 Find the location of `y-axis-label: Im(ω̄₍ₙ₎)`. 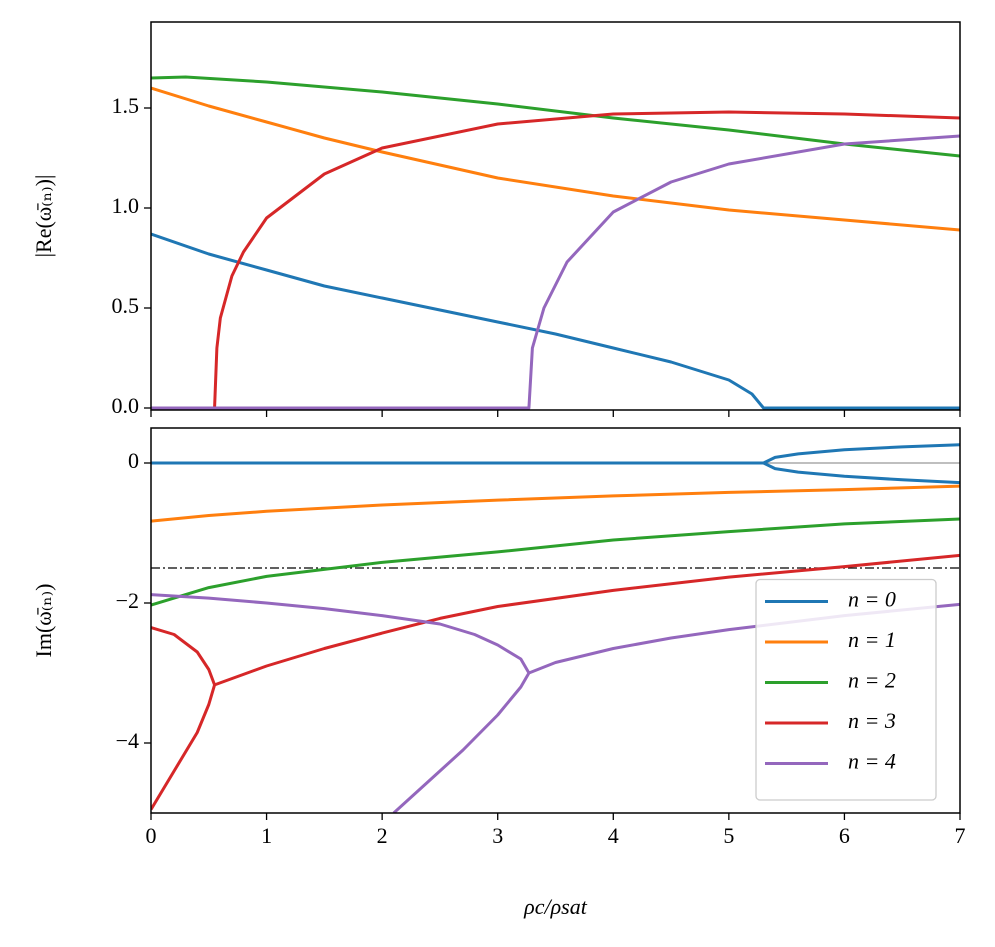

y-axis-label: Im(ω̄₍ₙ₎) is located at coordinates (43, 621).